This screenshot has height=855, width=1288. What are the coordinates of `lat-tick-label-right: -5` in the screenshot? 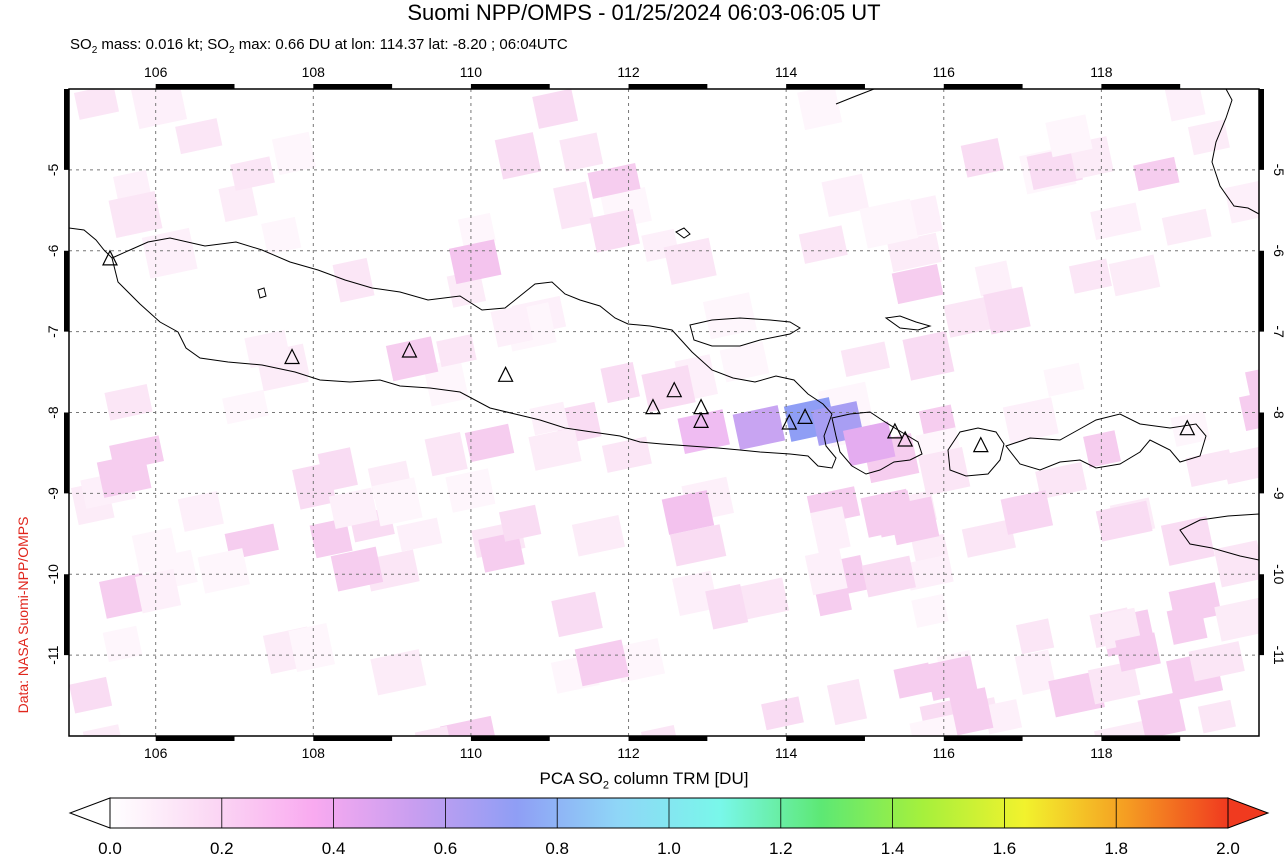 It's located at (1279, 170).